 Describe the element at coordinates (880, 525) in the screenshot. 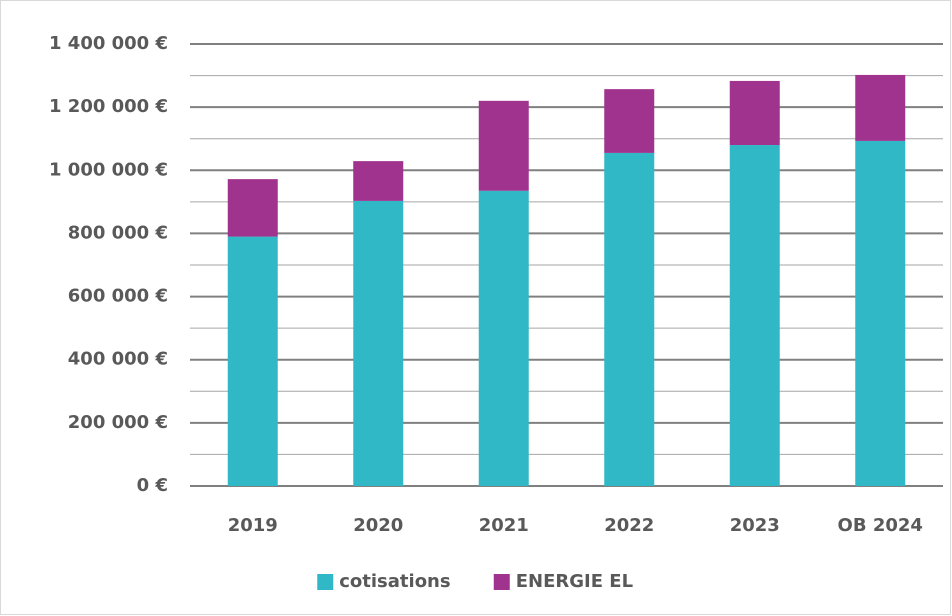

I see `x-tick-label: OB 2024` at that location.